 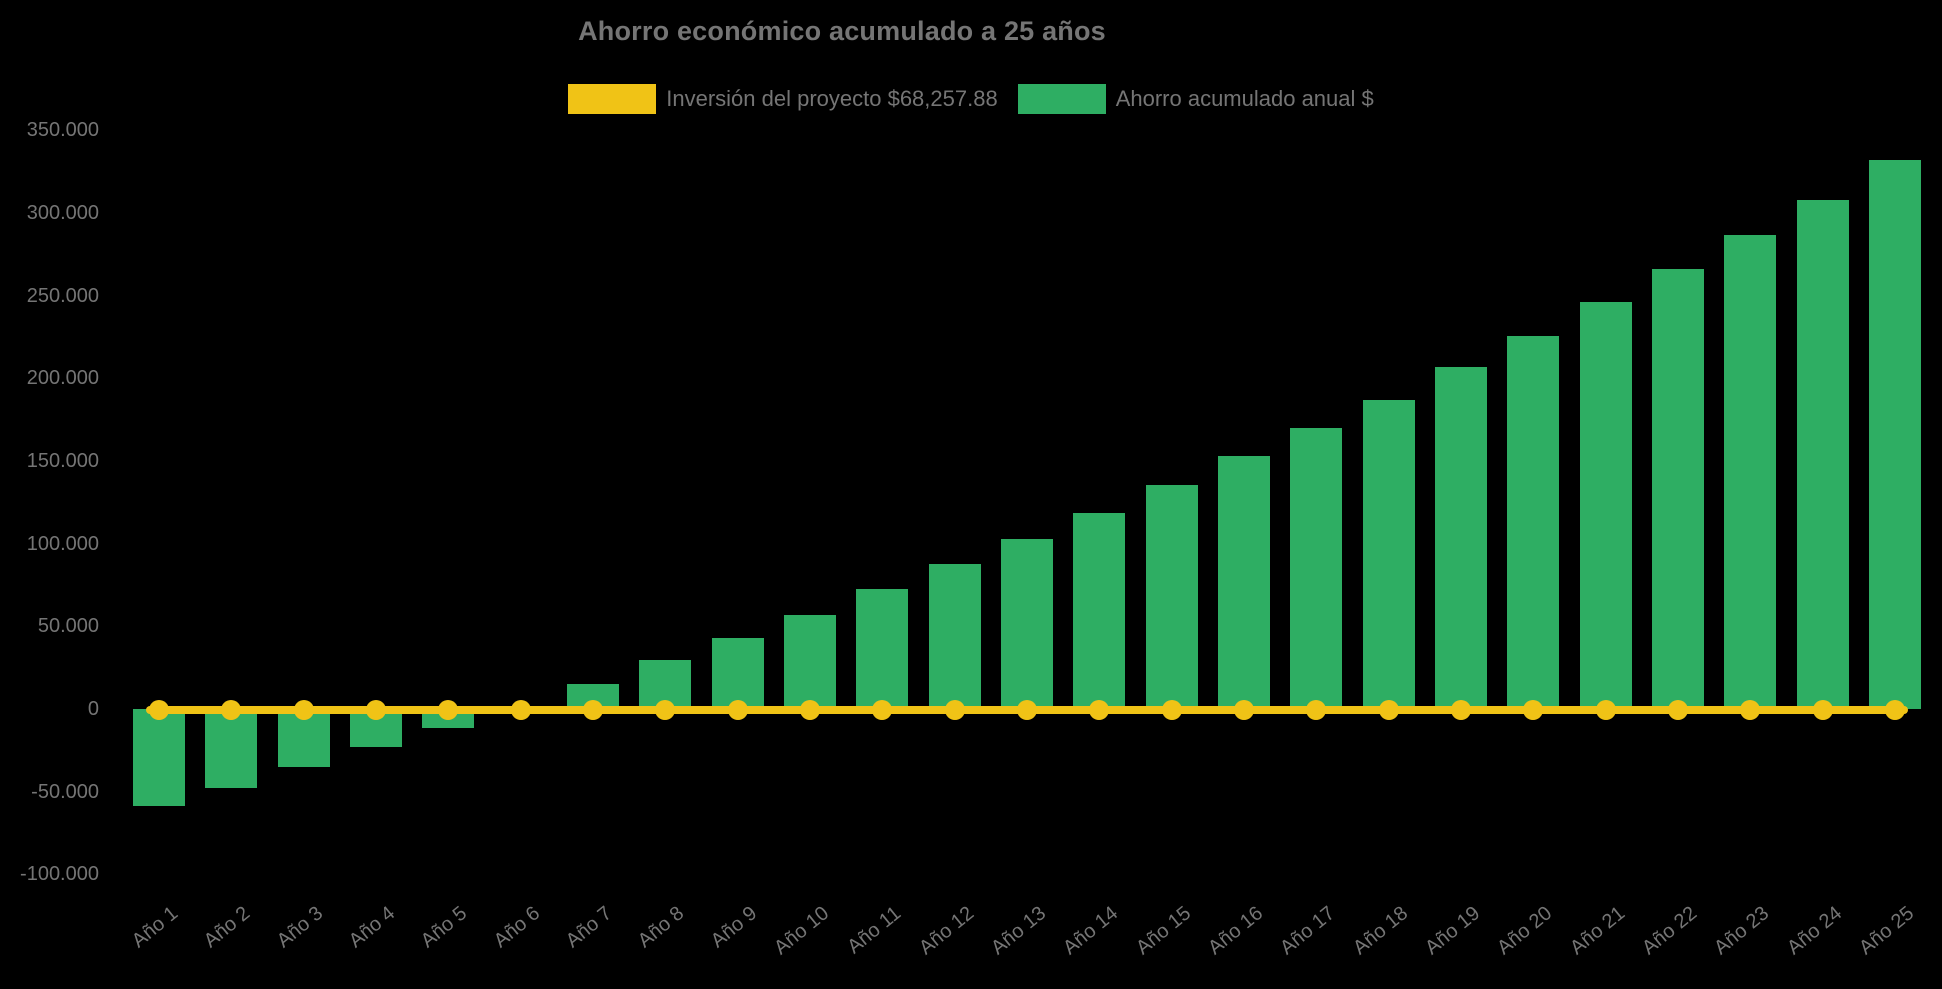 I want to click on y-tick-label: 300.000, so click(x=62, y=212).